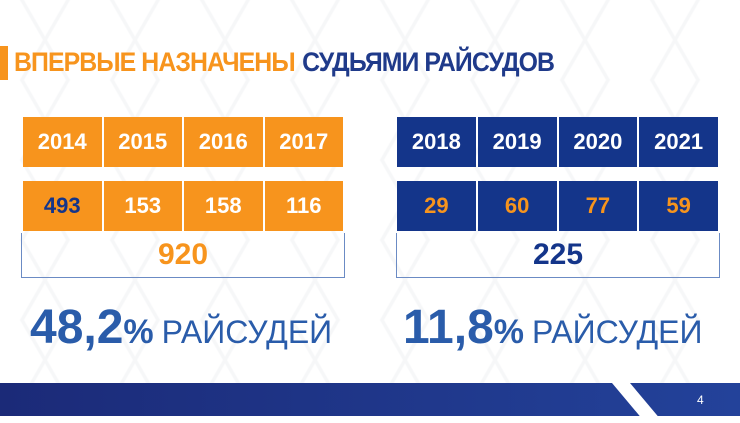  Describe the element at coordinates (181, 327) in the screenshot. I see `left-percent-stat: 48,2% РАЙСУДЕЙ` at that location.